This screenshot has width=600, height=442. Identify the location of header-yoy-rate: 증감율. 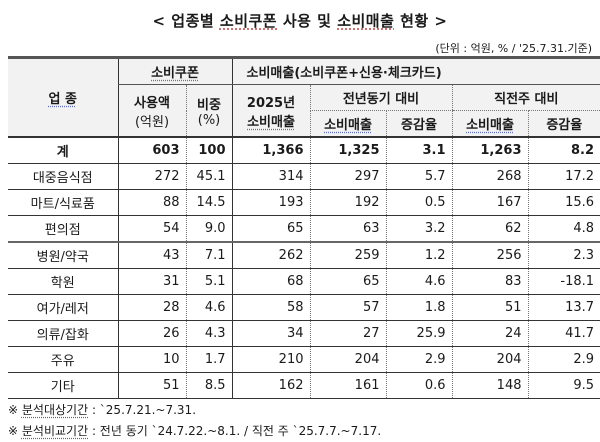
(418, 124).